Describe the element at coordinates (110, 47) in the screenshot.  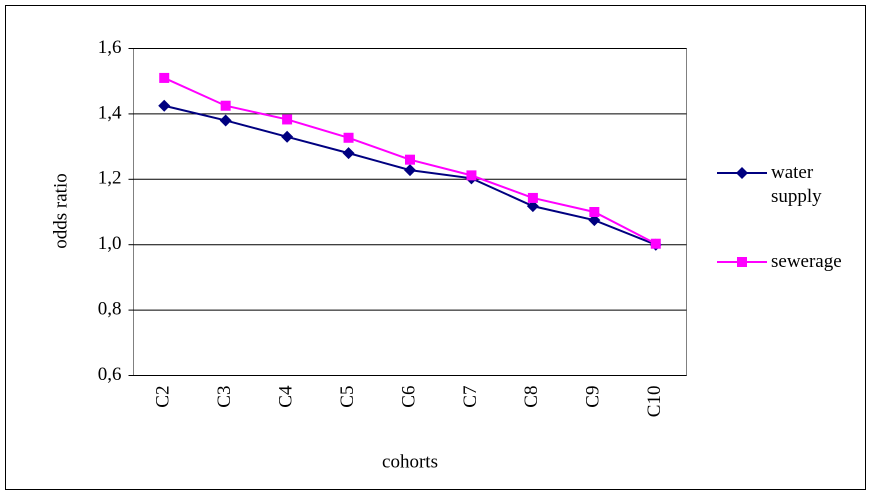
I see `y-tick-label: 1,6` at that location.